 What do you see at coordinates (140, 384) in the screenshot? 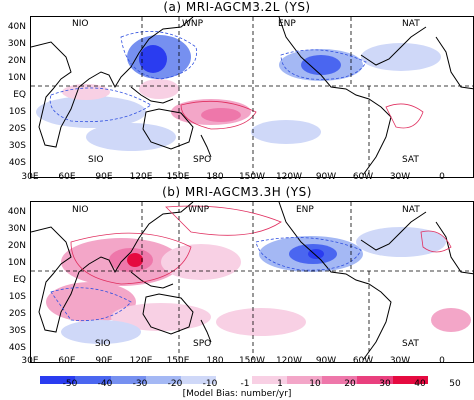
I see `colorbar-tick: -30` at bounding box center [140, 384].